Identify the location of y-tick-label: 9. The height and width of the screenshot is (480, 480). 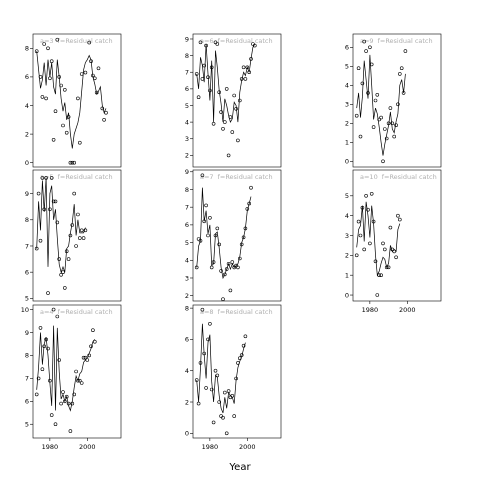
(187, 39).